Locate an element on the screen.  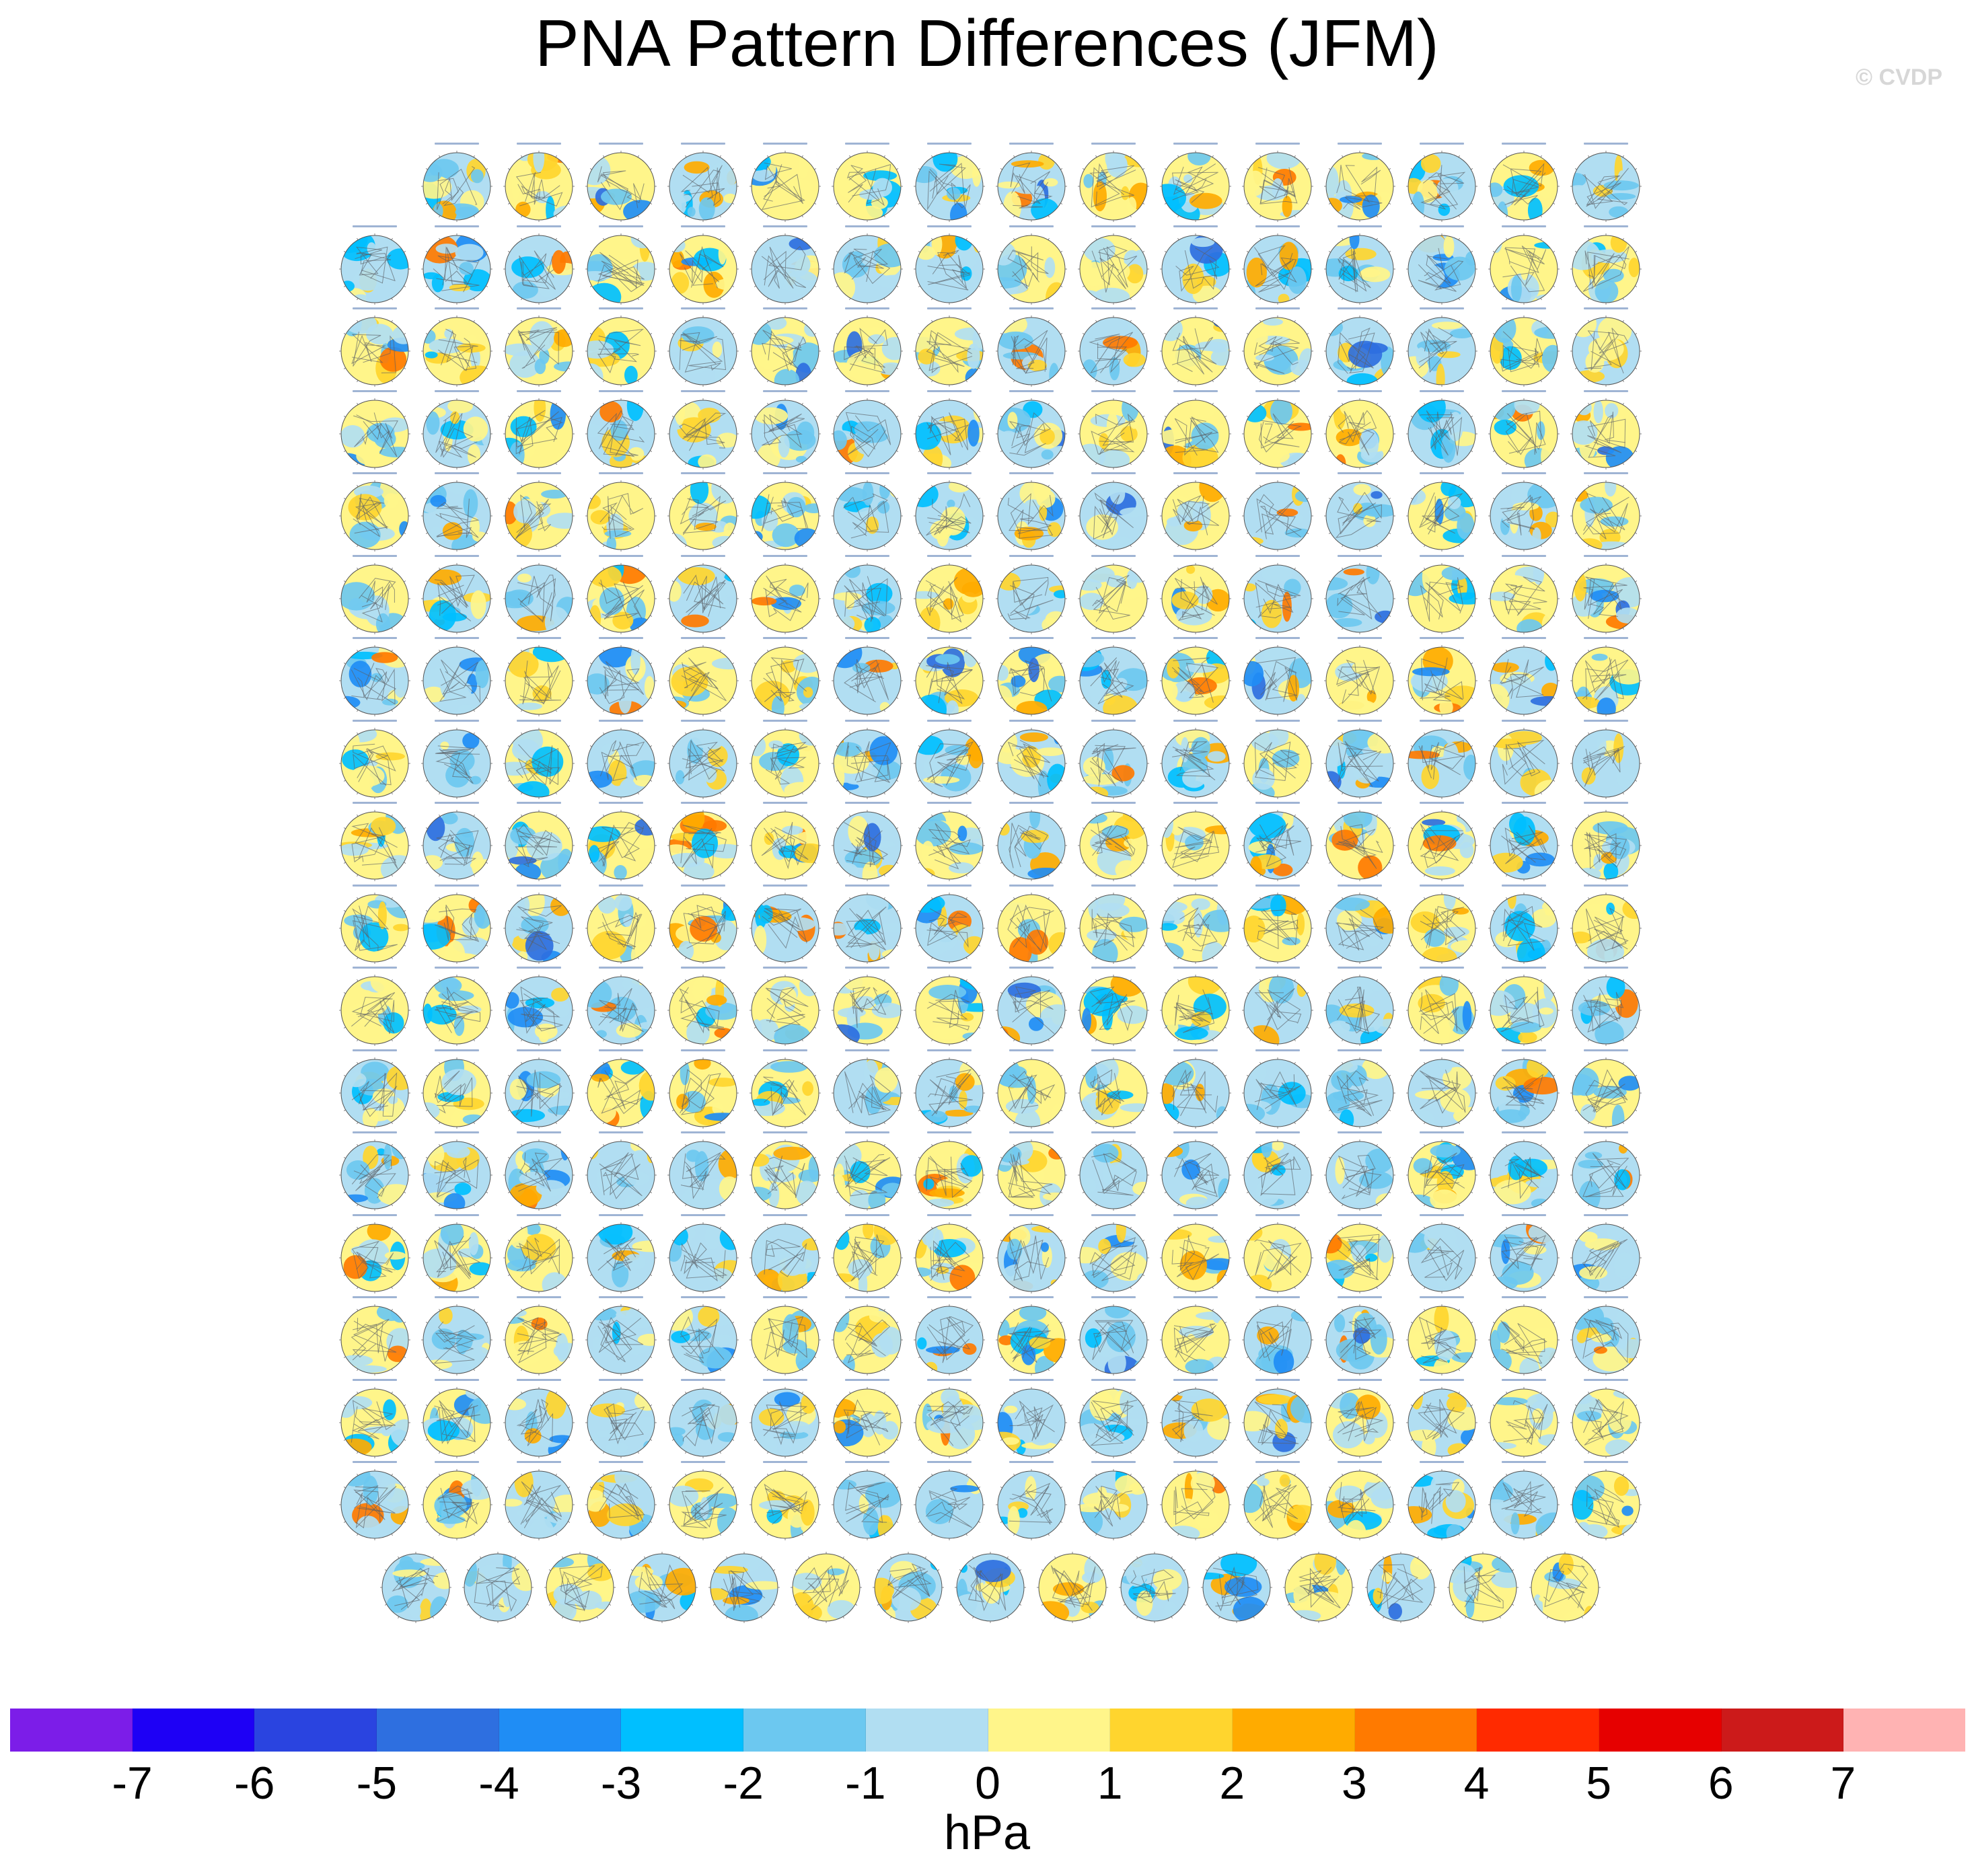
colorbar-tick-label: 1 is located at coordinates (1110, 1783).